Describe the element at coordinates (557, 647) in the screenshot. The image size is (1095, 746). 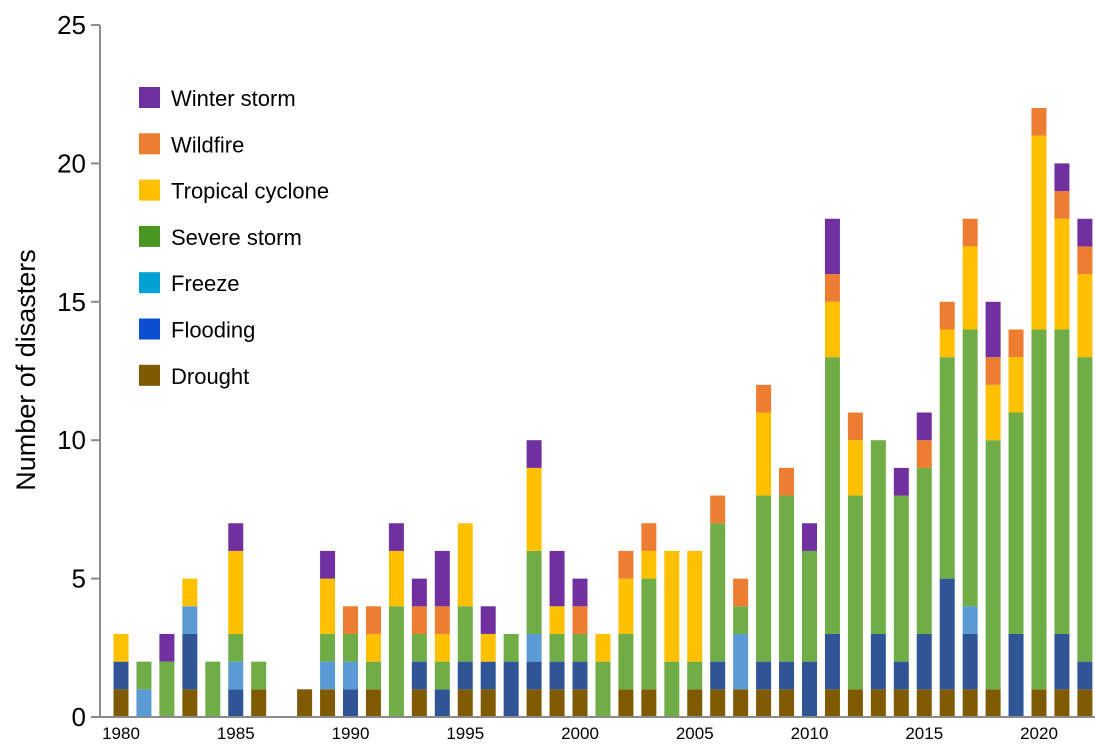
I see `bar-1999-severe-storm` at that location.